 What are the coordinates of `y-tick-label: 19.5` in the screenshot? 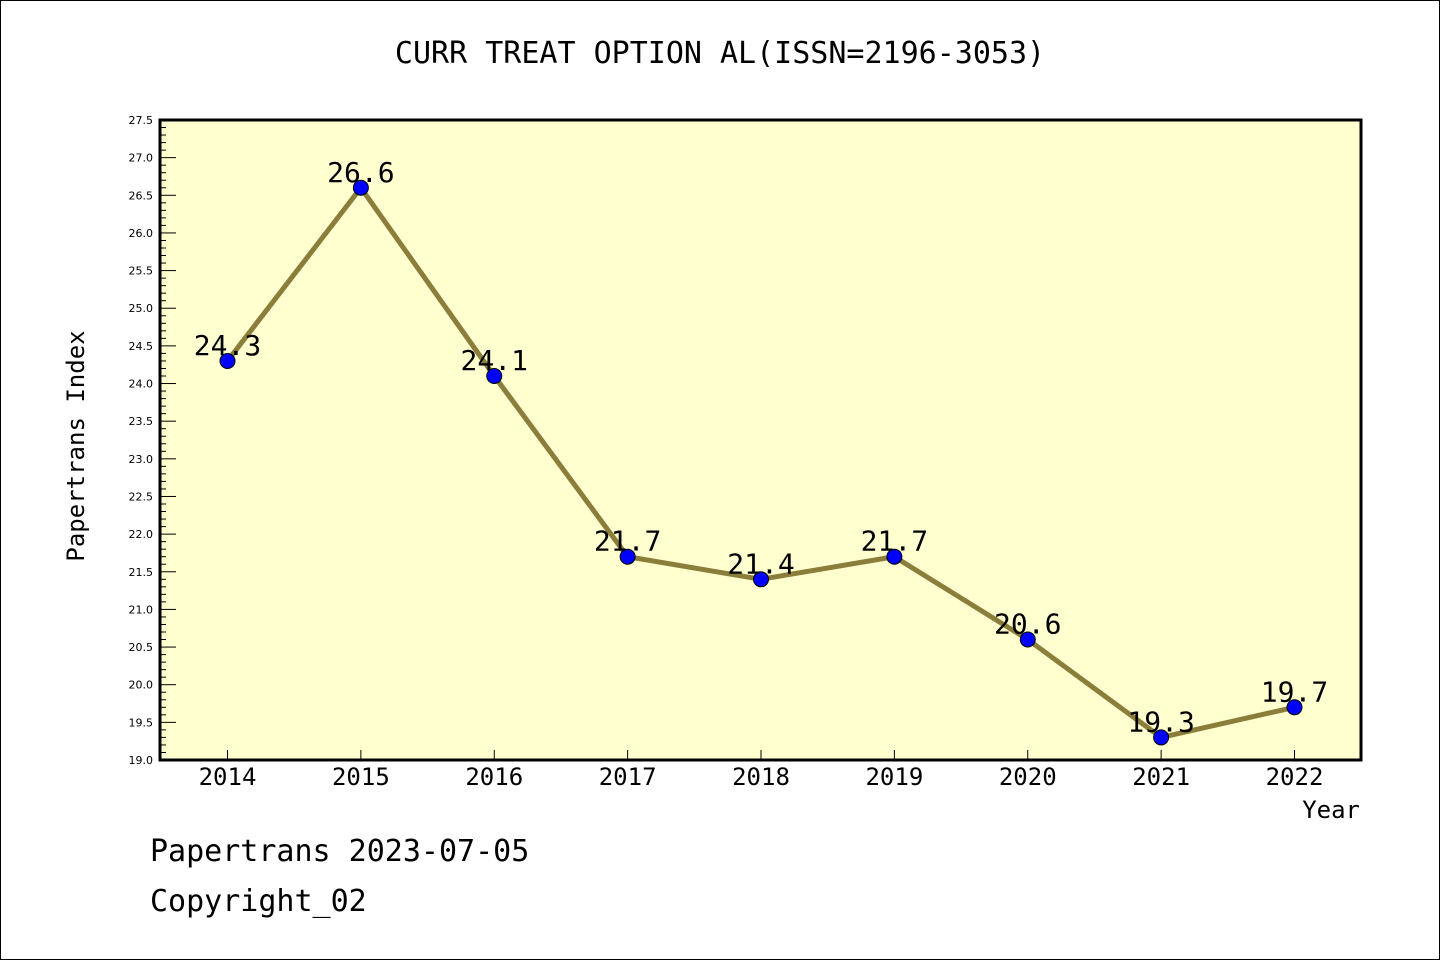 It's located at (141, 722).